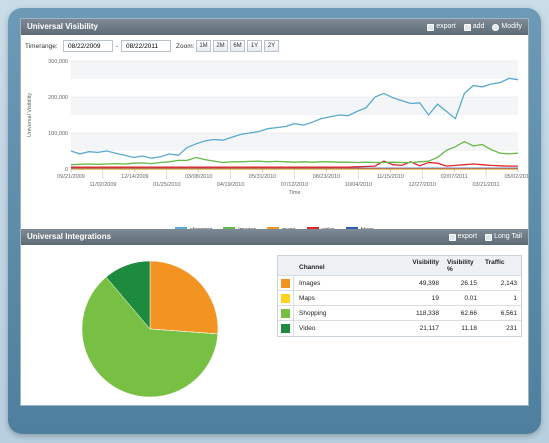 The height and width of the screenshot is (443, 549). What do you see at coordinates (507, 27) in the screenshot?
I see `modify-button: Modify` at bounding box center [507, 27].